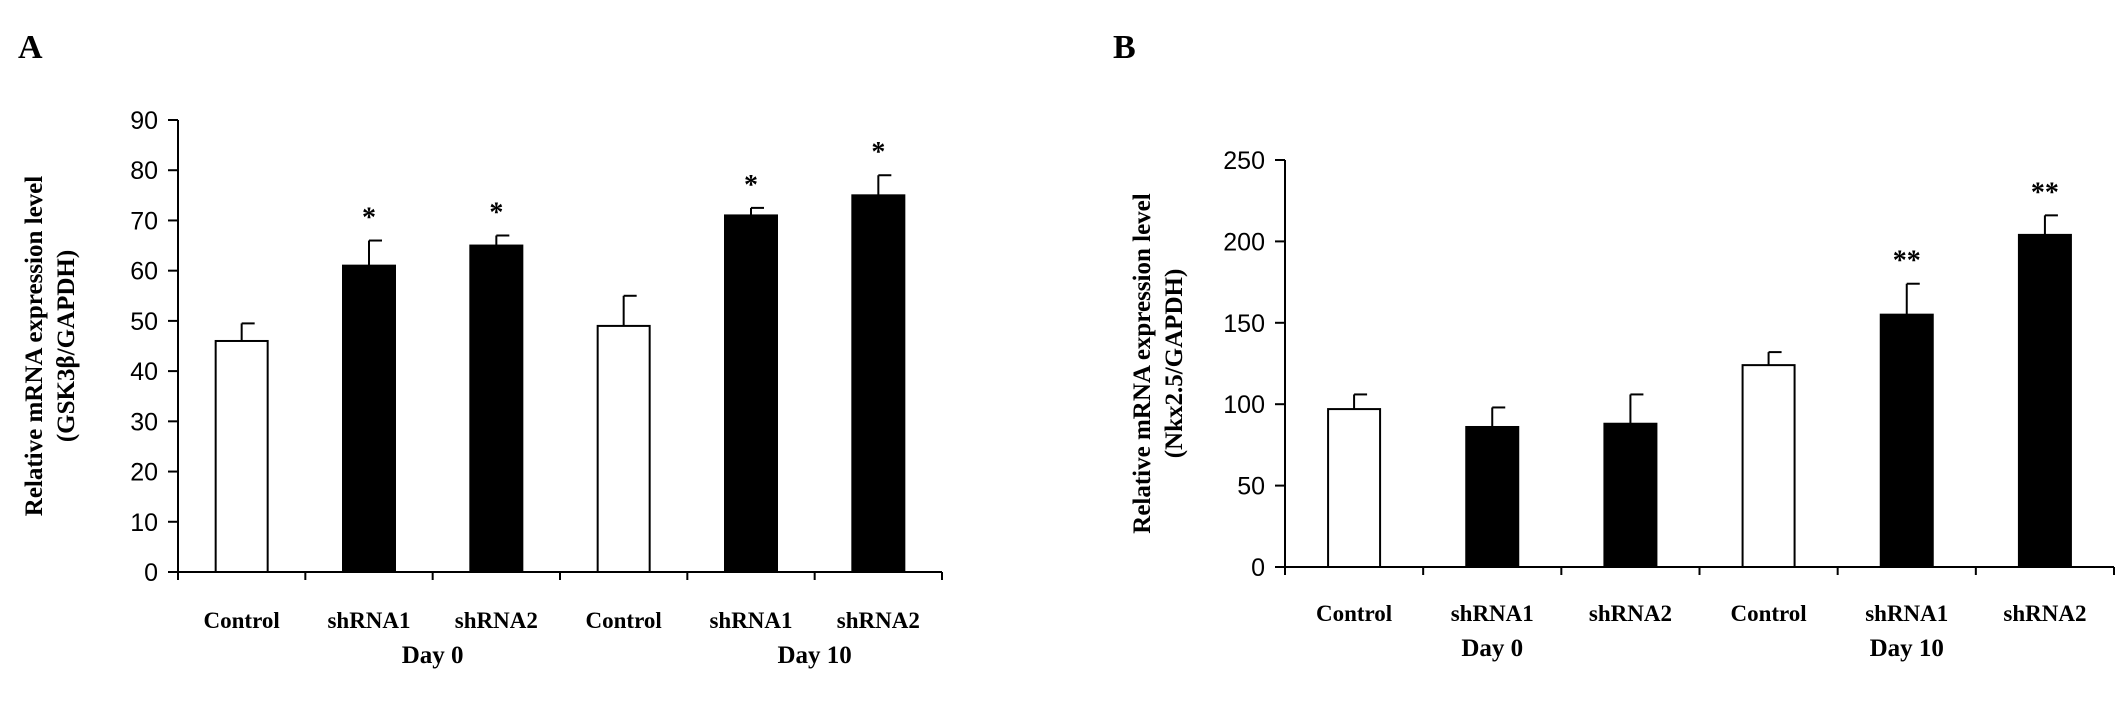 The image size is (2126, 708). Describe the element at coordinates (144, 523) in the screenshot. I see `y-tick-label: 10` at that location.